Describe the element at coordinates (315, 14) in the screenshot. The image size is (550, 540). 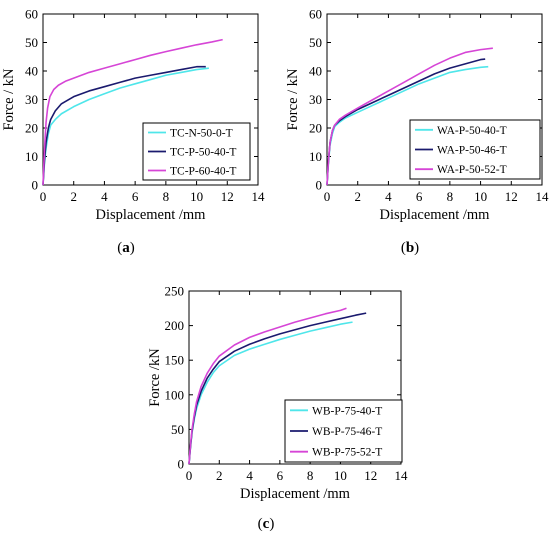
I see `y-tick-label-b: 60` at that location.